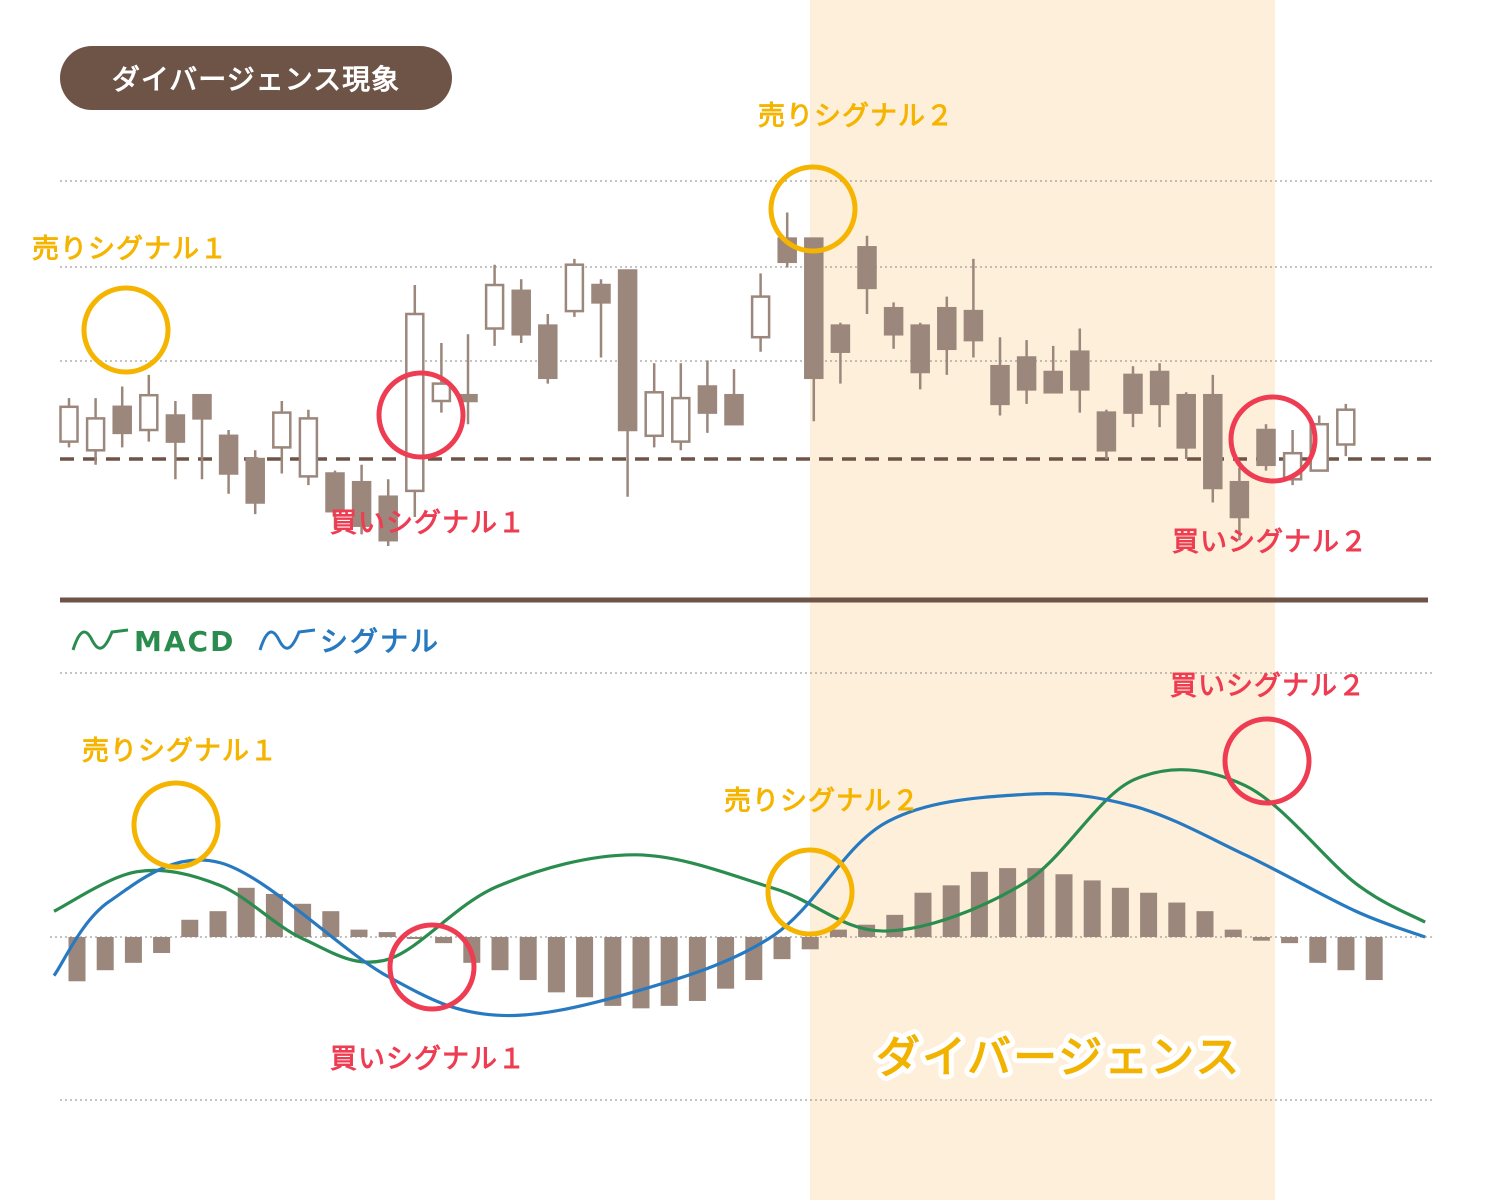 The width and height of the screenshot is (1501, 1200). I want to click on macd-buy-2-circle, so click(1267, 761).